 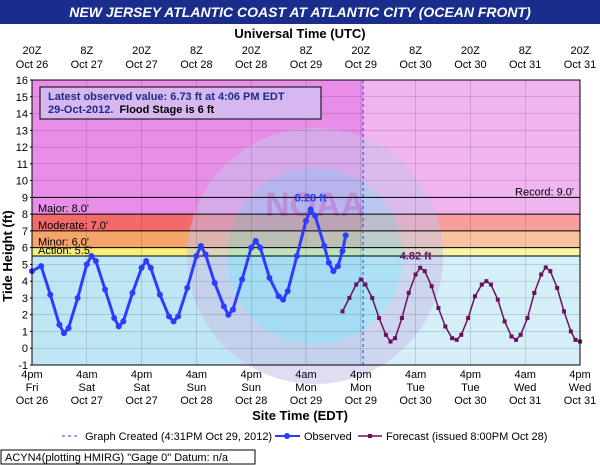 I want to click on y-tick-label: 9, so click(x=25, y=198).